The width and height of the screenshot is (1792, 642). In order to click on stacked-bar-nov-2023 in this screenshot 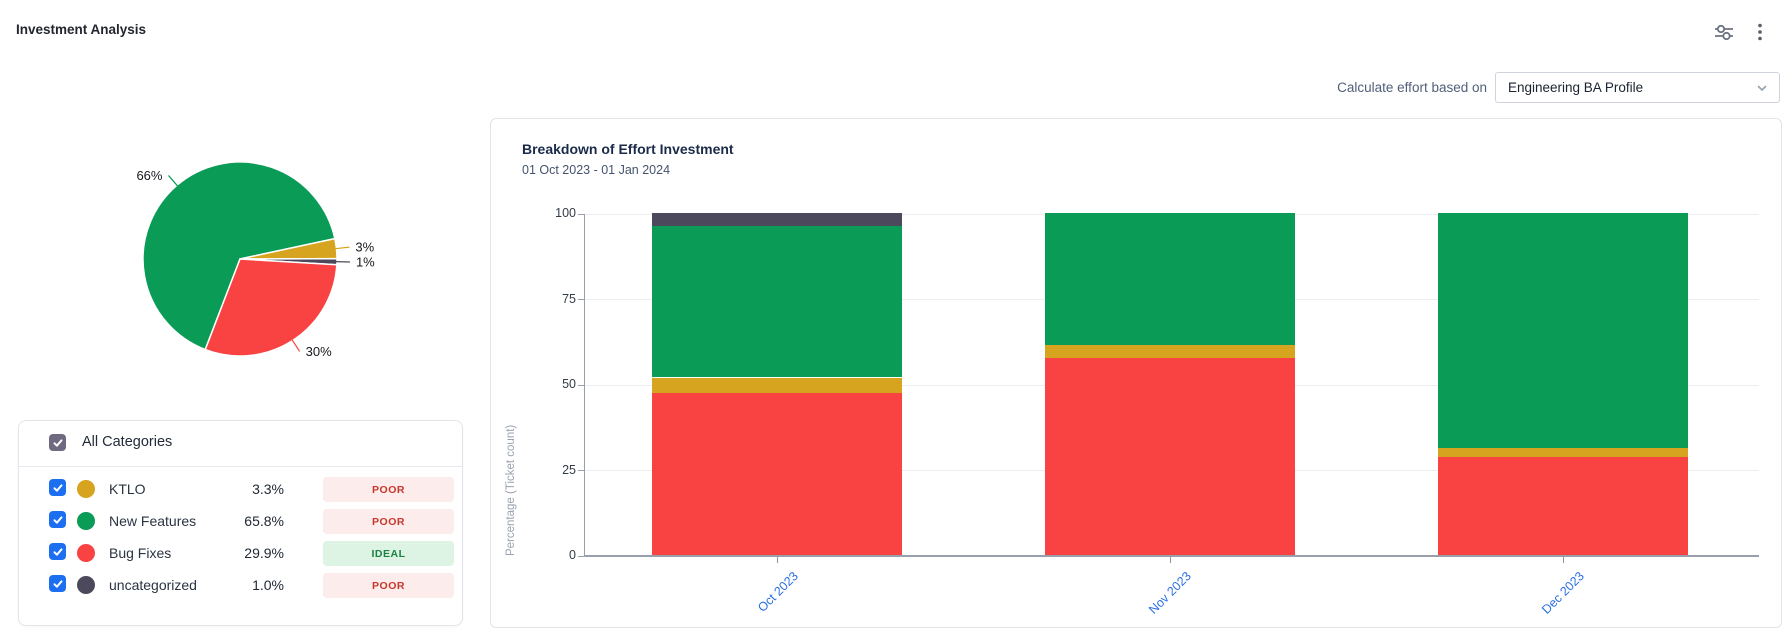, I will do `click(1170, 384)`.